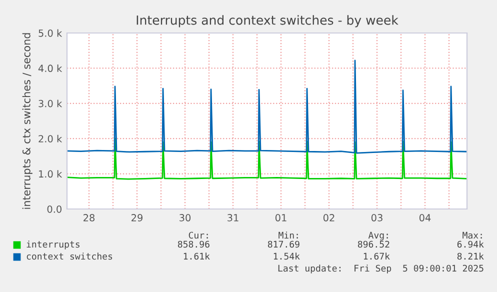 This screenshot has width=497, height=292. What do you see at coordinates (197, 256) in the screenshot?
I see `text: 1.61k` at bounding box center [197, 256].